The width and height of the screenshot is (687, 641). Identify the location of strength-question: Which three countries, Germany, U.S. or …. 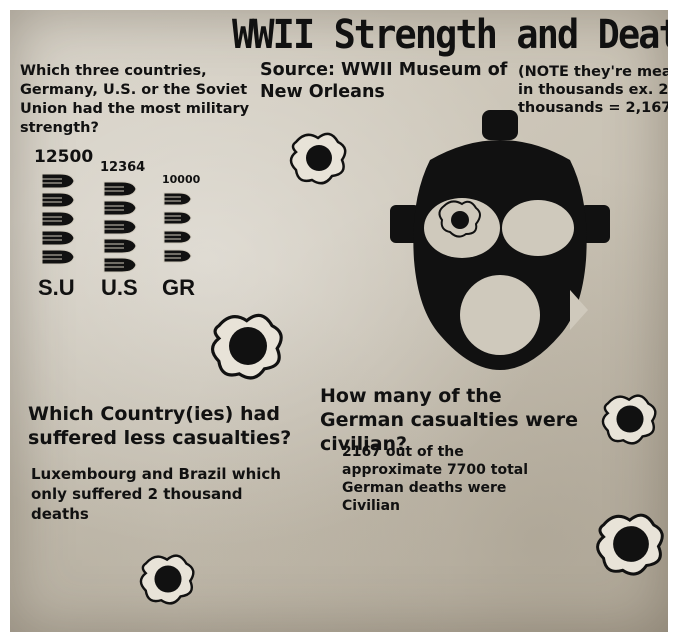
(135, 99).